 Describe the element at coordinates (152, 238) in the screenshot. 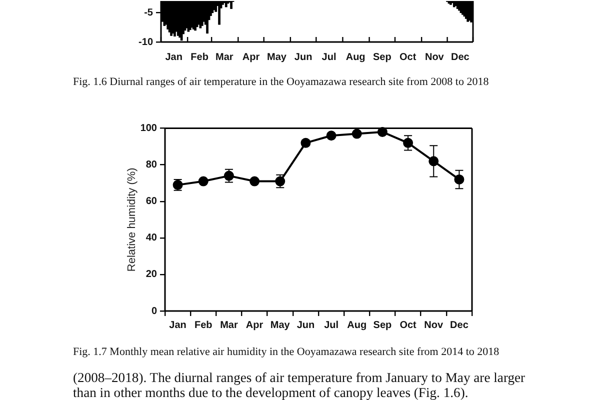

I see `y-tick-label: 40` at that location.